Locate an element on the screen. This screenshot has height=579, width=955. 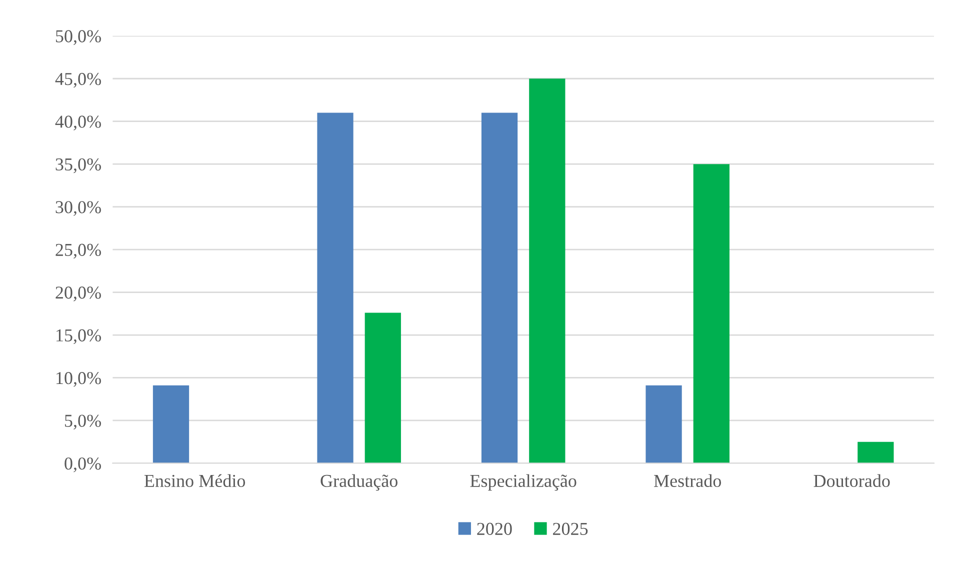
y-tick-label: 25,0% is located at coordinates (78, 251).